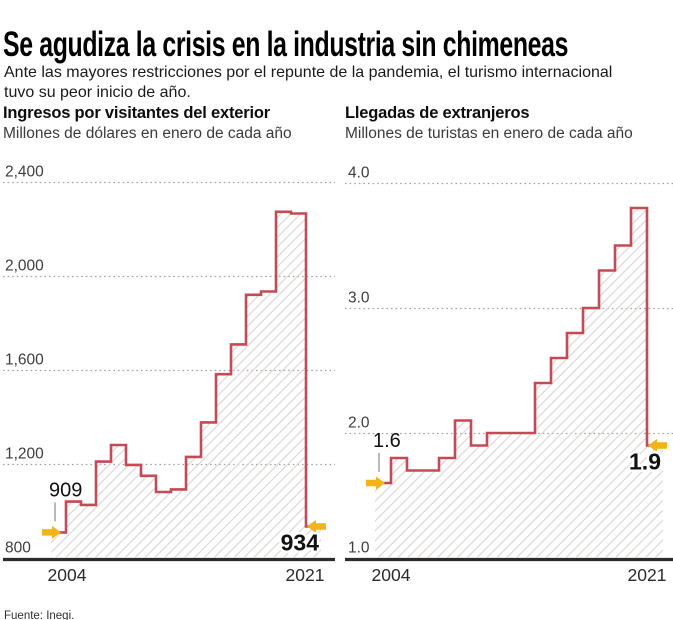 The width and height of the screenshot is (673, 620). I want to click on end-value-label: 934, so click(300, 543).